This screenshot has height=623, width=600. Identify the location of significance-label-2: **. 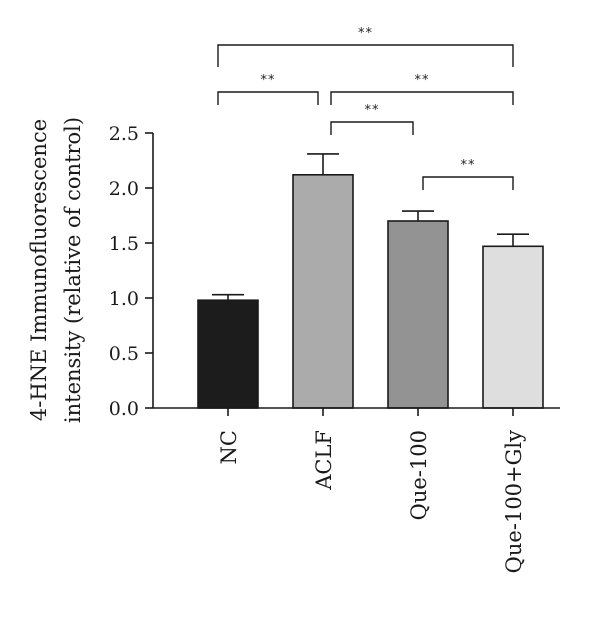
(422, 80).